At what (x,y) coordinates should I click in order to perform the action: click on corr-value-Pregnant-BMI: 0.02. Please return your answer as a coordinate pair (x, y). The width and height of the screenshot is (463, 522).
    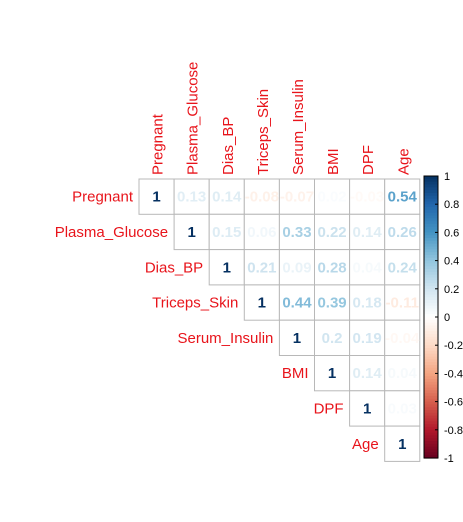
    Looking at the image, I should click on (331, 197).